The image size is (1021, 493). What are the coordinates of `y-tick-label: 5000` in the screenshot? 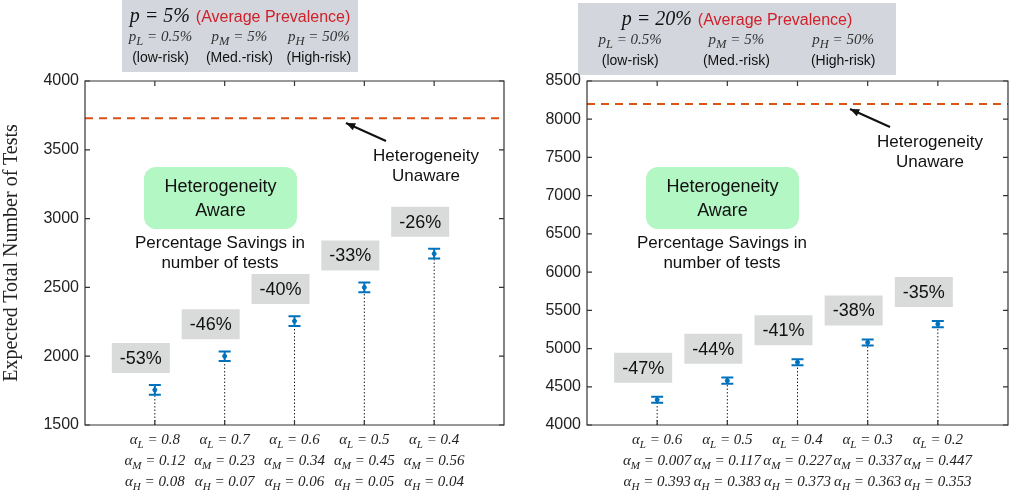 It's located at (563, 347).